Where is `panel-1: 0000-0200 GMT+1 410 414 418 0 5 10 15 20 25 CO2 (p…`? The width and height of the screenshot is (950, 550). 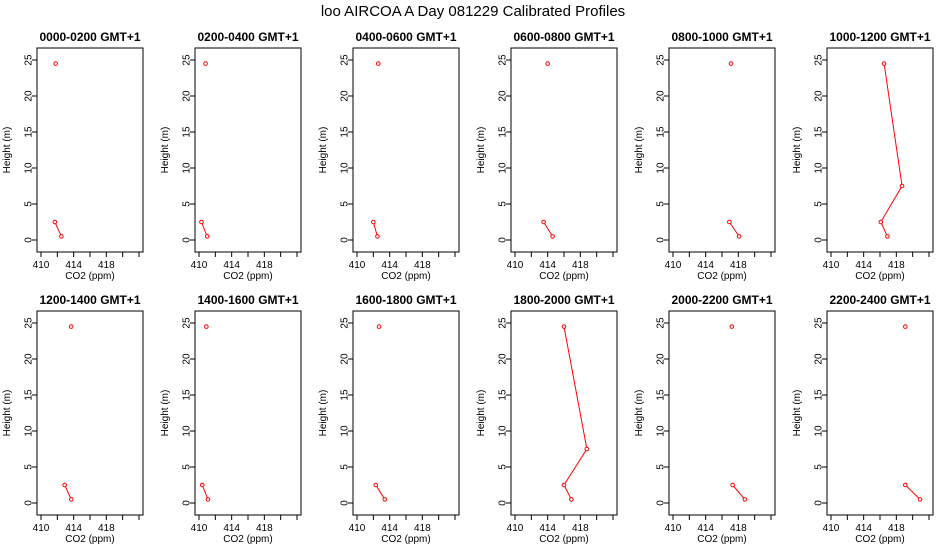 panel-1: 0000-0200 GMT+1 410 414 418 0 5 10 15 20 25 CO2 (p… is located at coordinates (73, 156).